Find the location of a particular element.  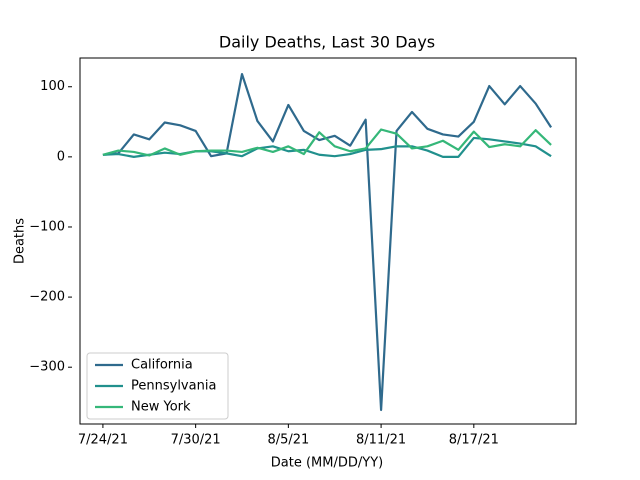

x-tick-label: 8/5/21 is located at coordinates (288, 440).